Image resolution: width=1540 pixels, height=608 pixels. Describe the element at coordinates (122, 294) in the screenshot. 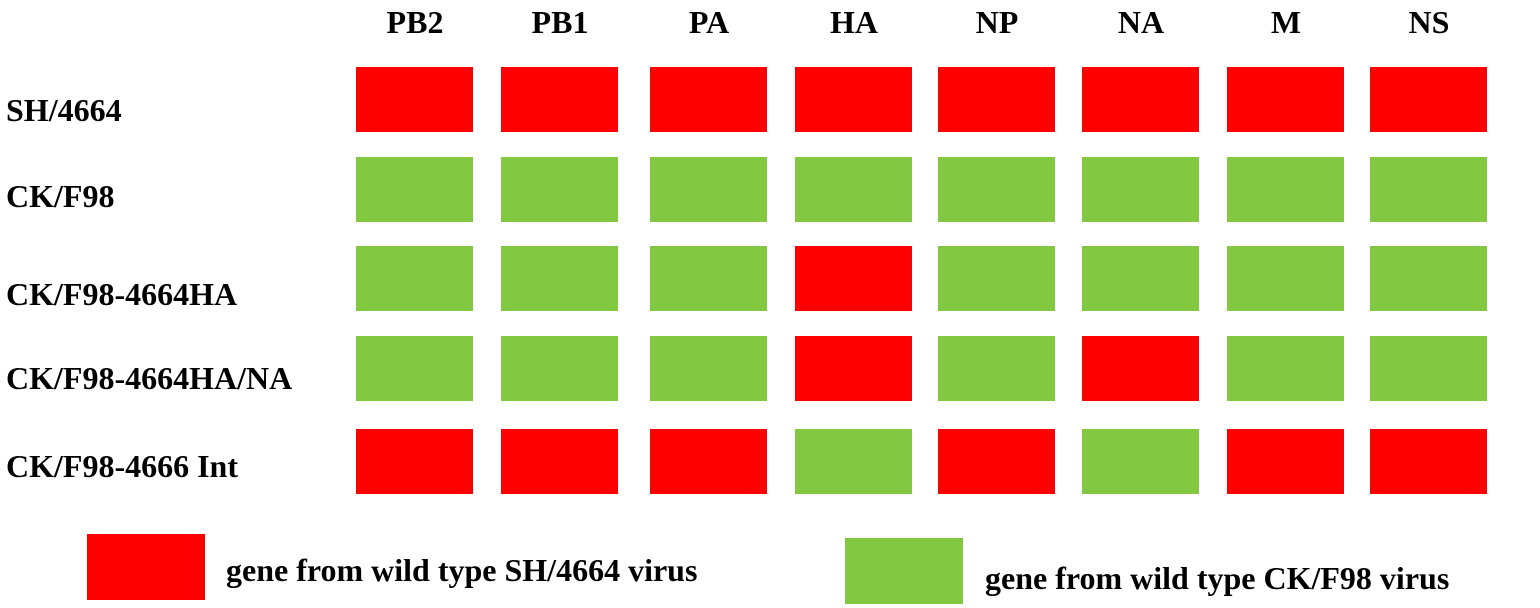

I see `virus-label-row-3: CK/F98-4664HA` at that location.